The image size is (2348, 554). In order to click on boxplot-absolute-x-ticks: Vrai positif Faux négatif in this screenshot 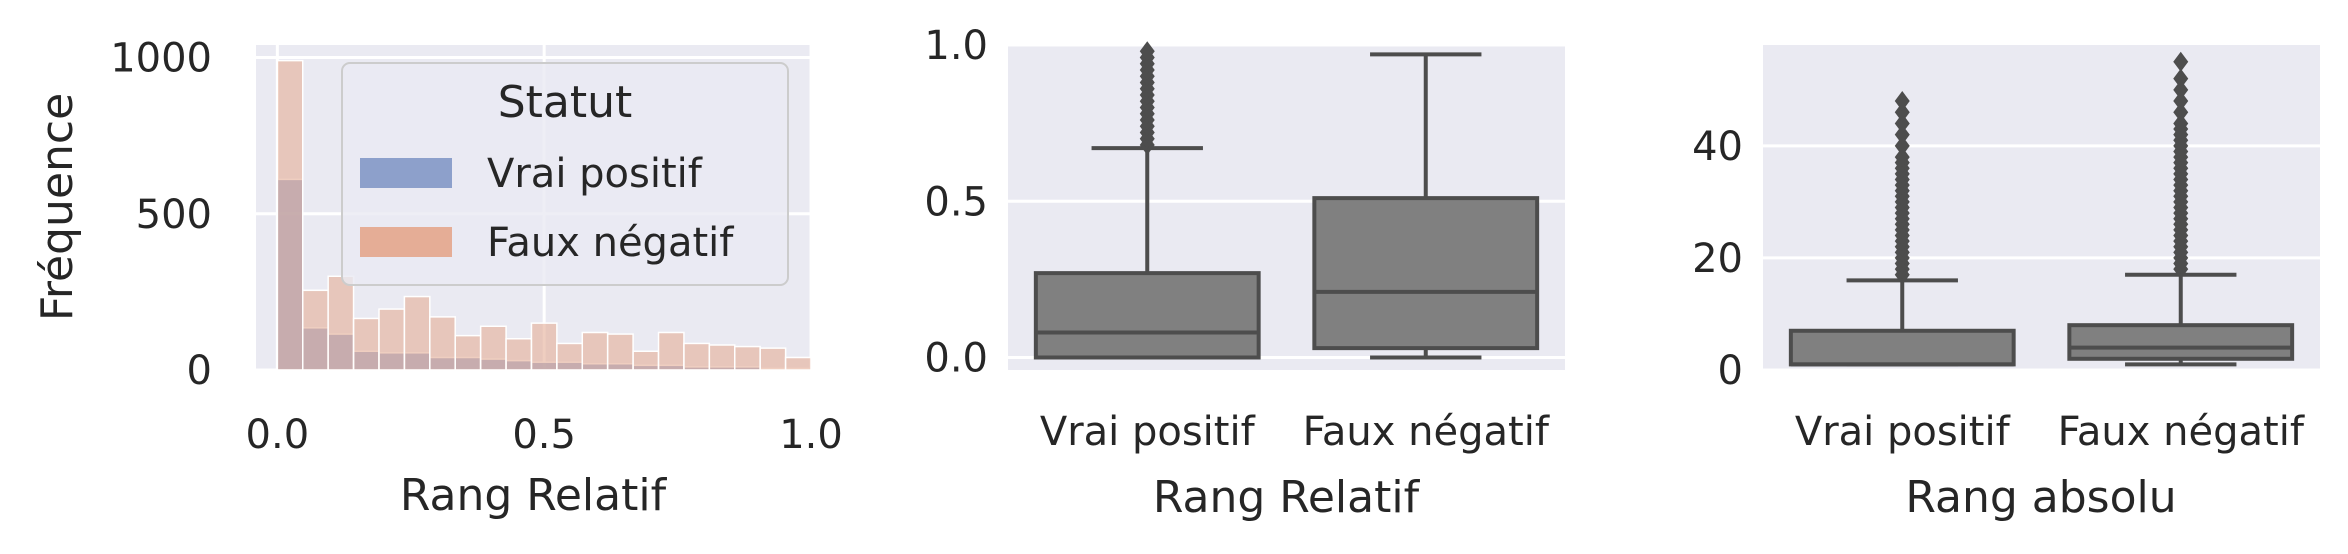, I will do `click(2050, 432)`.